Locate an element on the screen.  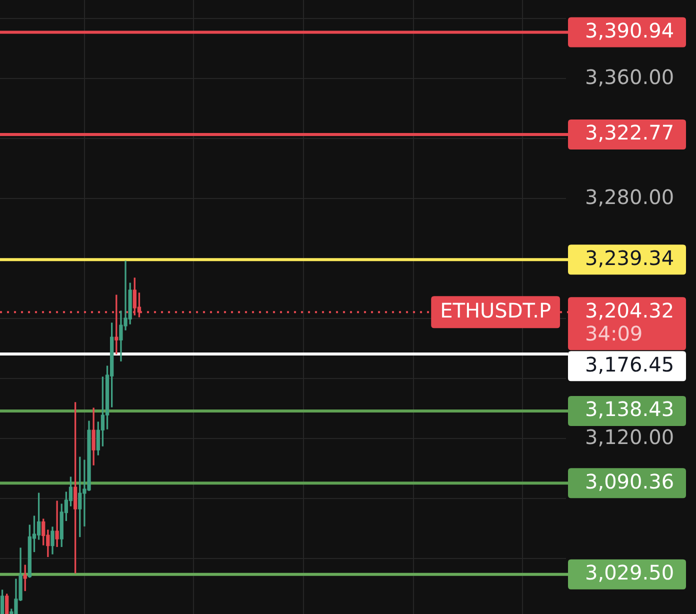
ref-line-label: 3,138.43 is located at coordinates (629, 409).